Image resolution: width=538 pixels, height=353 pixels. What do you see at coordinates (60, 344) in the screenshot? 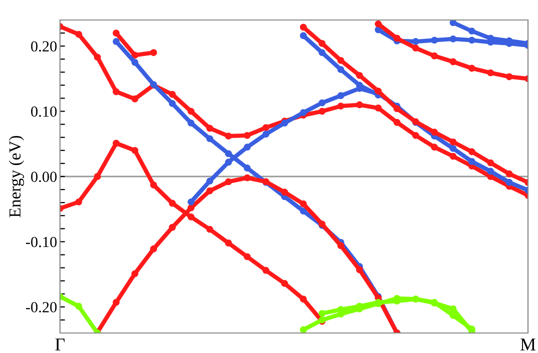
I see `x-tick-label: Γ` at bounding box center [60, 344].